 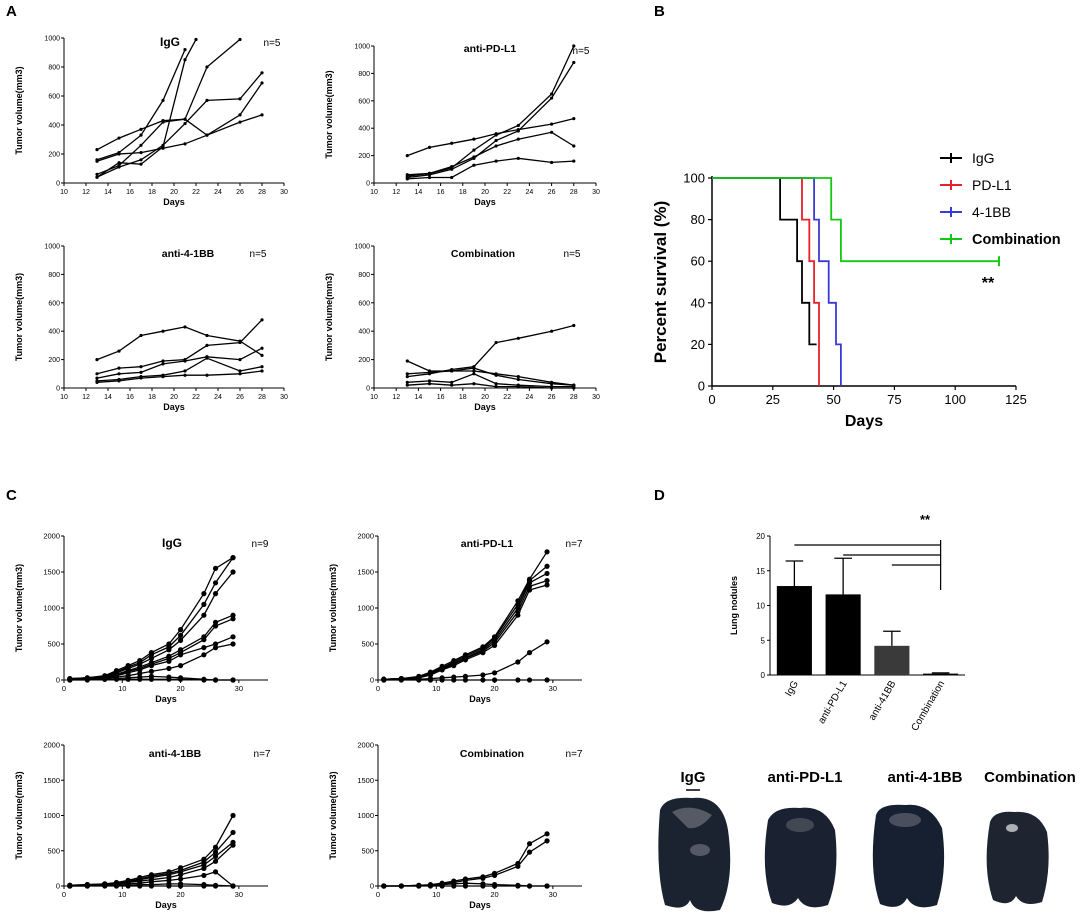 I want to click on bar-anti-pd-l1, so click(x=843, y=634).